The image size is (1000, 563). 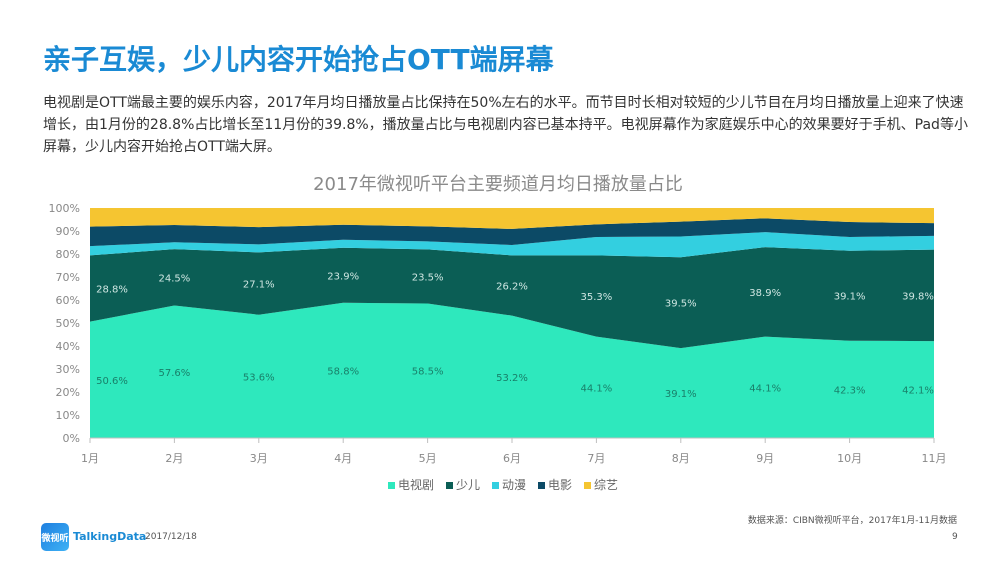 I want to click on y-tick-label: 50%, so click(x=68, y=323).